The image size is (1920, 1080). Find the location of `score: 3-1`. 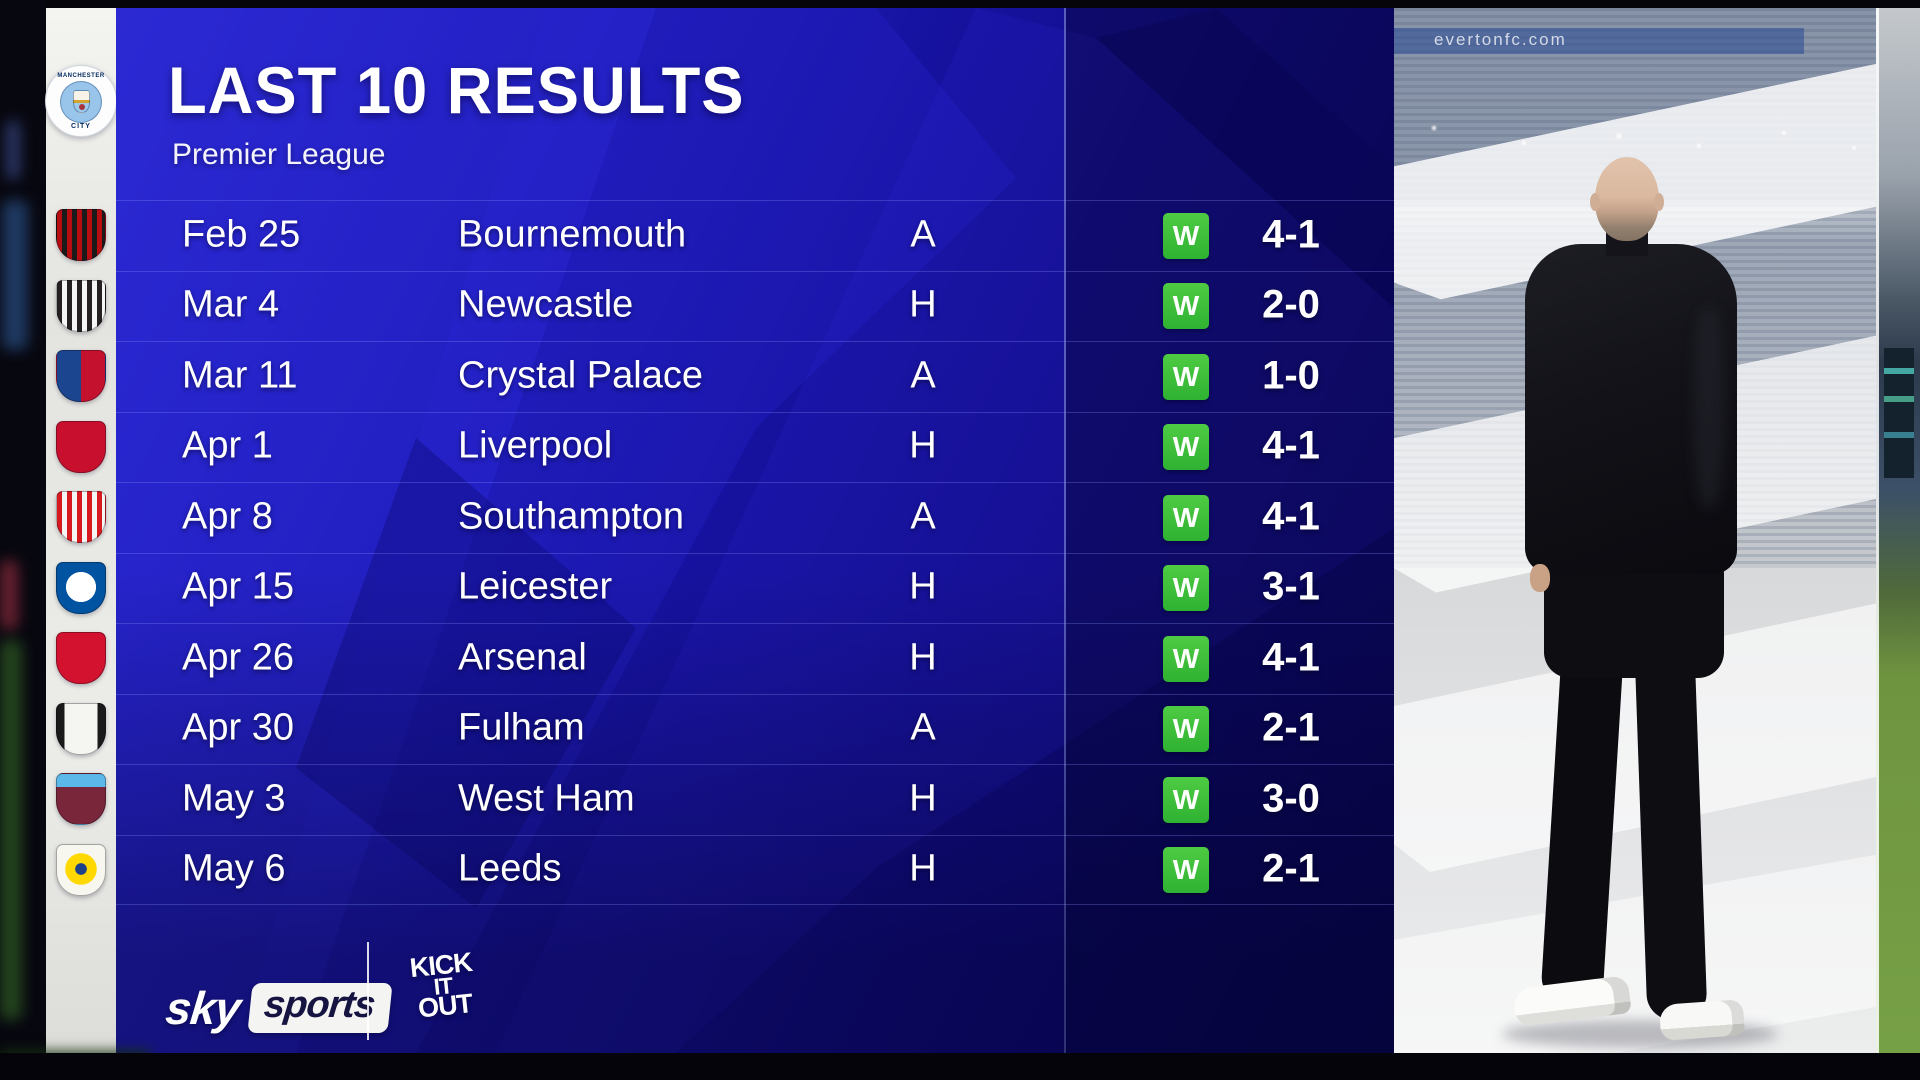

score: 3-1 is located at coordinates (1291, 586).